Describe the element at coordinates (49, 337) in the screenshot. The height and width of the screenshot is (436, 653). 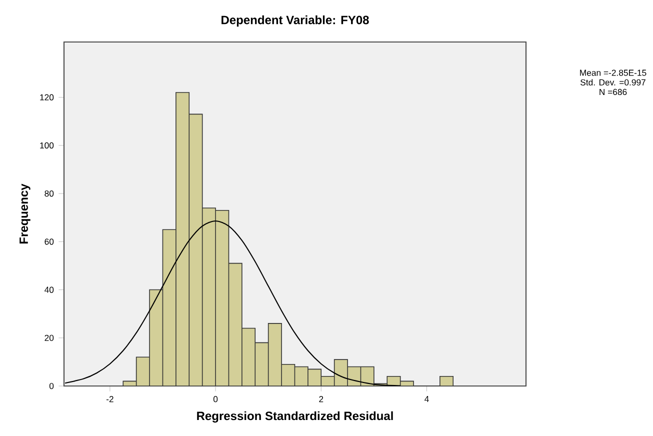
I see `y-tick-label: 20` at that location.